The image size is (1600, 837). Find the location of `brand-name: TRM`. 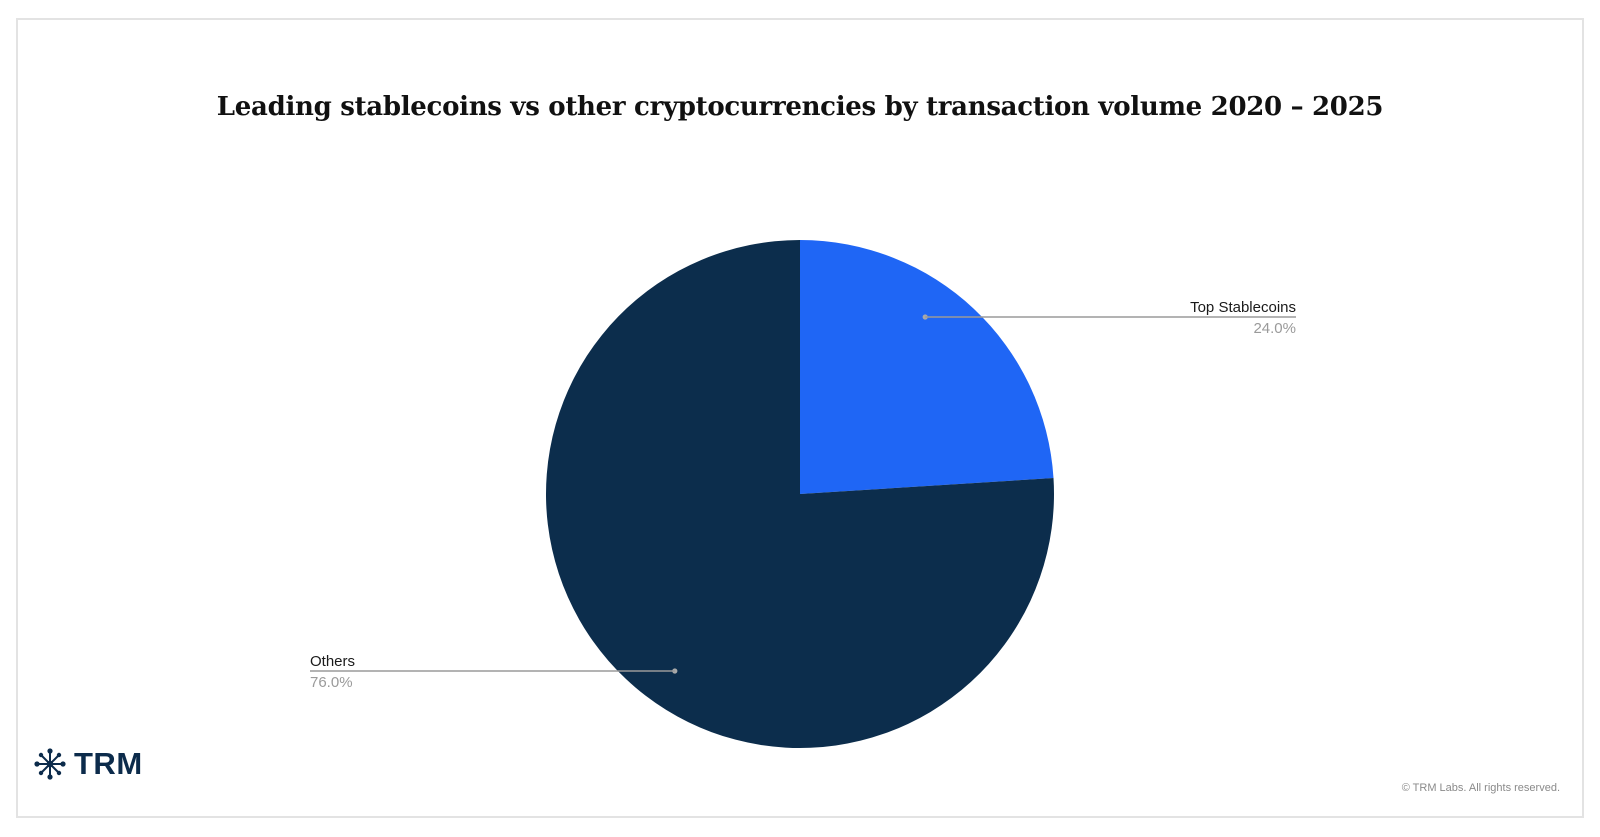

brand-name: TRM is located at coordinates (108, 763).